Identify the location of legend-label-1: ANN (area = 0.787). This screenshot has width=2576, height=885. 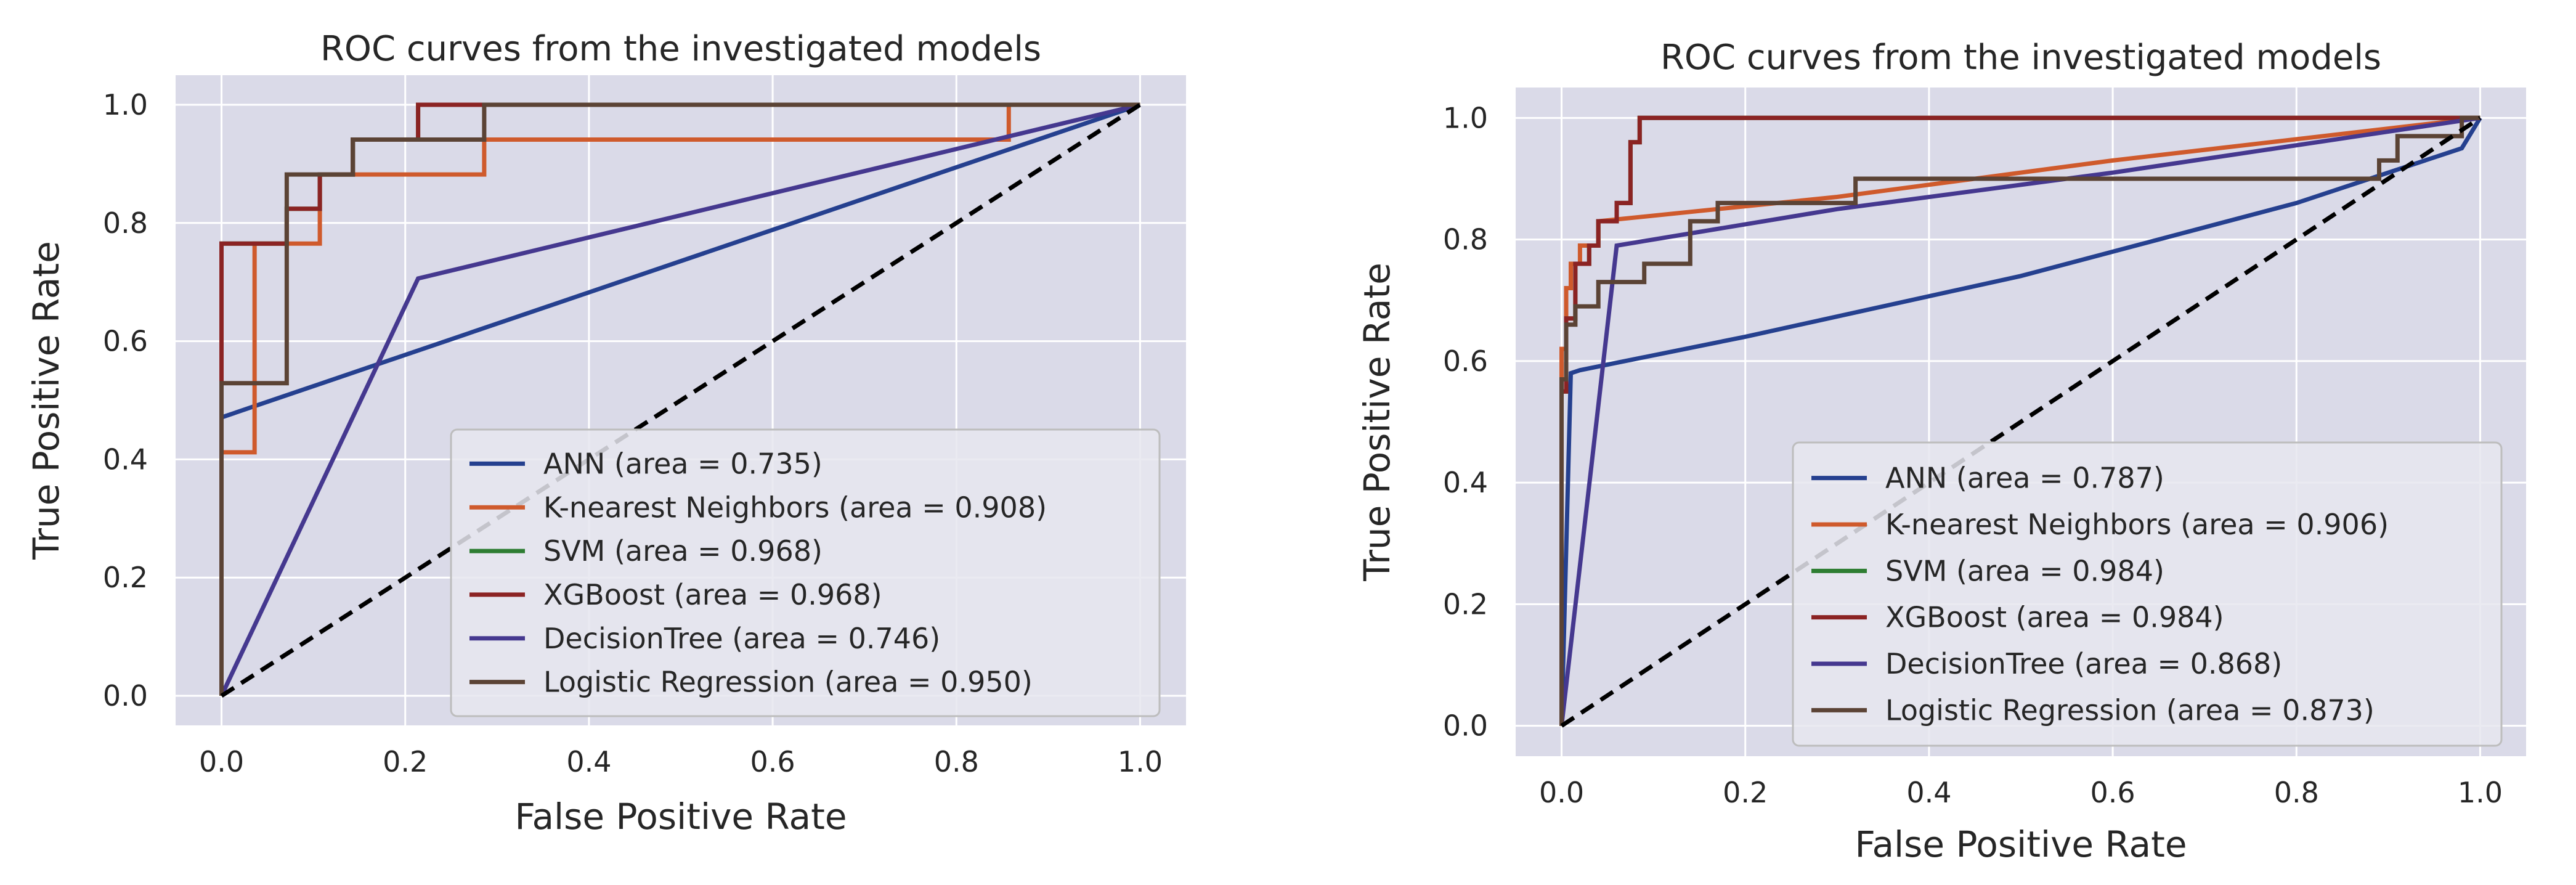
(2024, 479).